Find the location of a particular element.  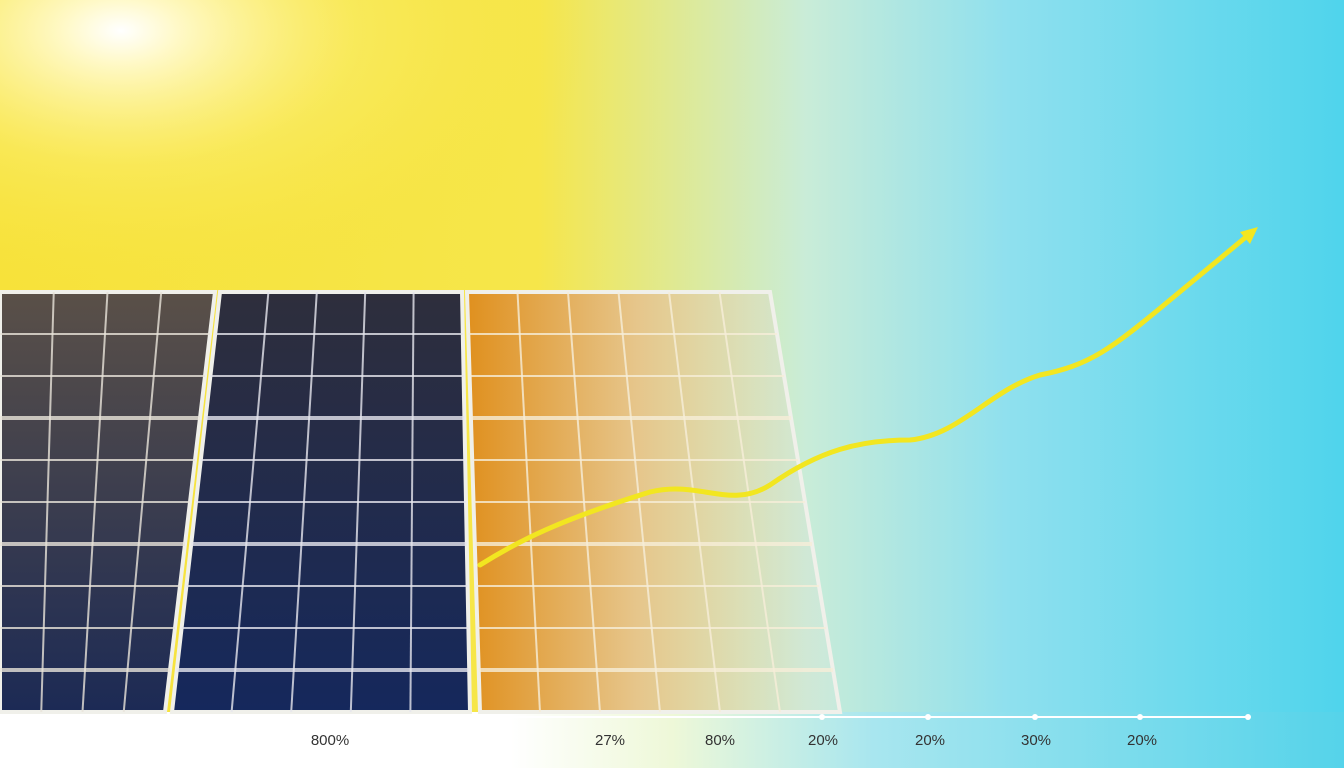

arrow-head is located at coordinates (1249, 235).